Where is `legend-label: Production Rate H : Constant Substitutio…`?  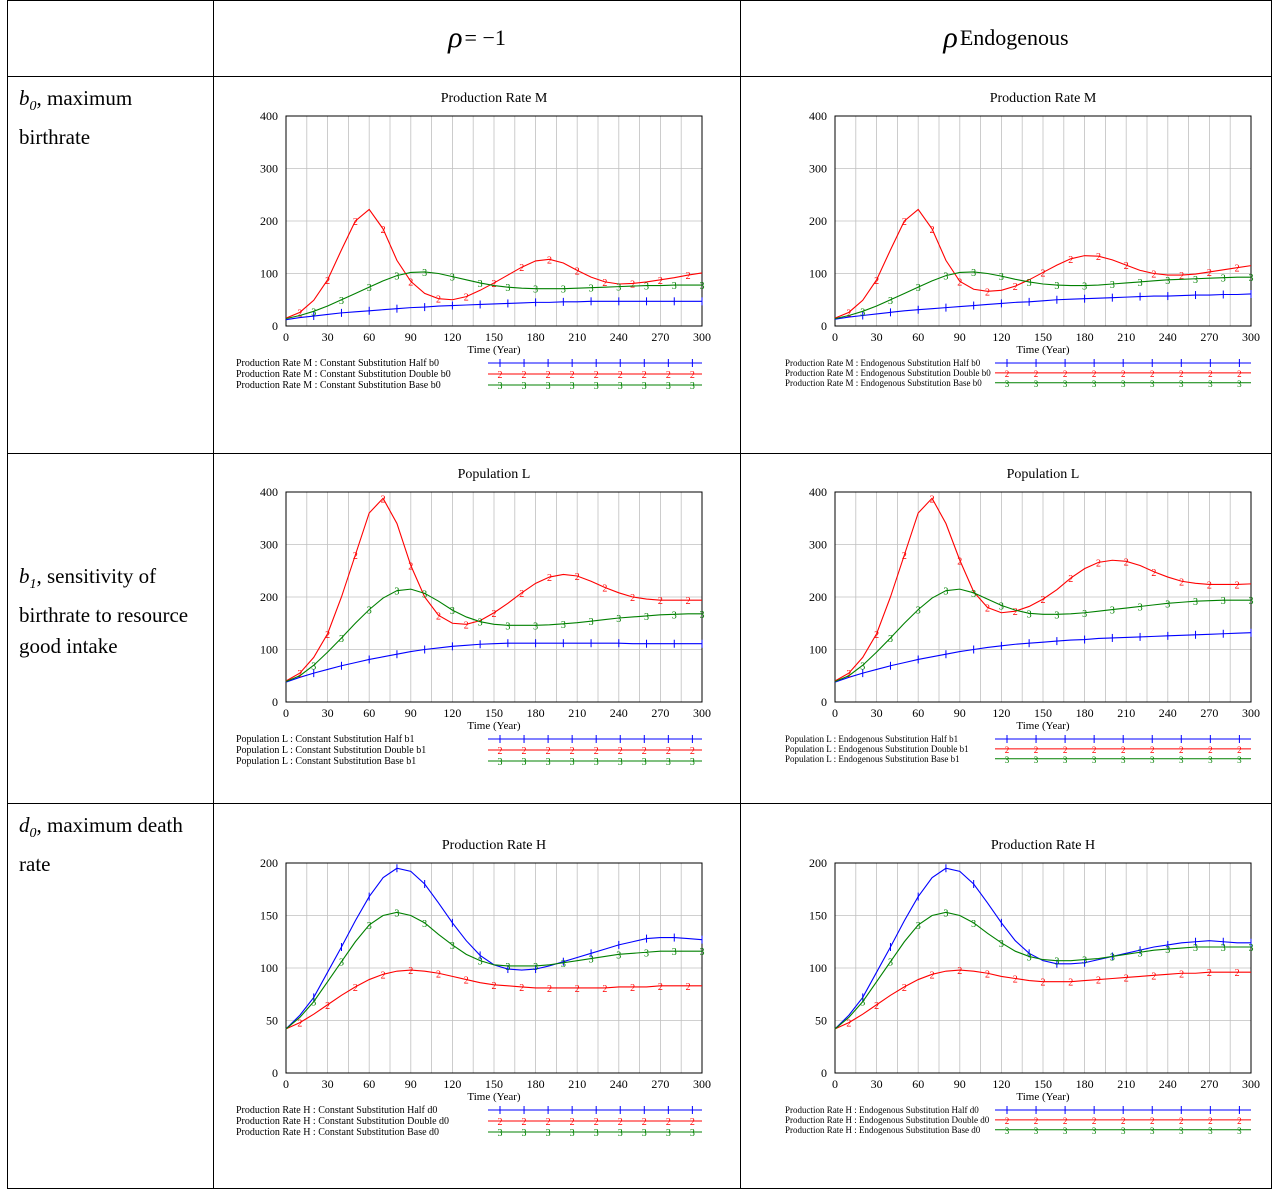 legend-label: Production Rate H : Constant Substitutio… is located at coordinates (342, 1121).